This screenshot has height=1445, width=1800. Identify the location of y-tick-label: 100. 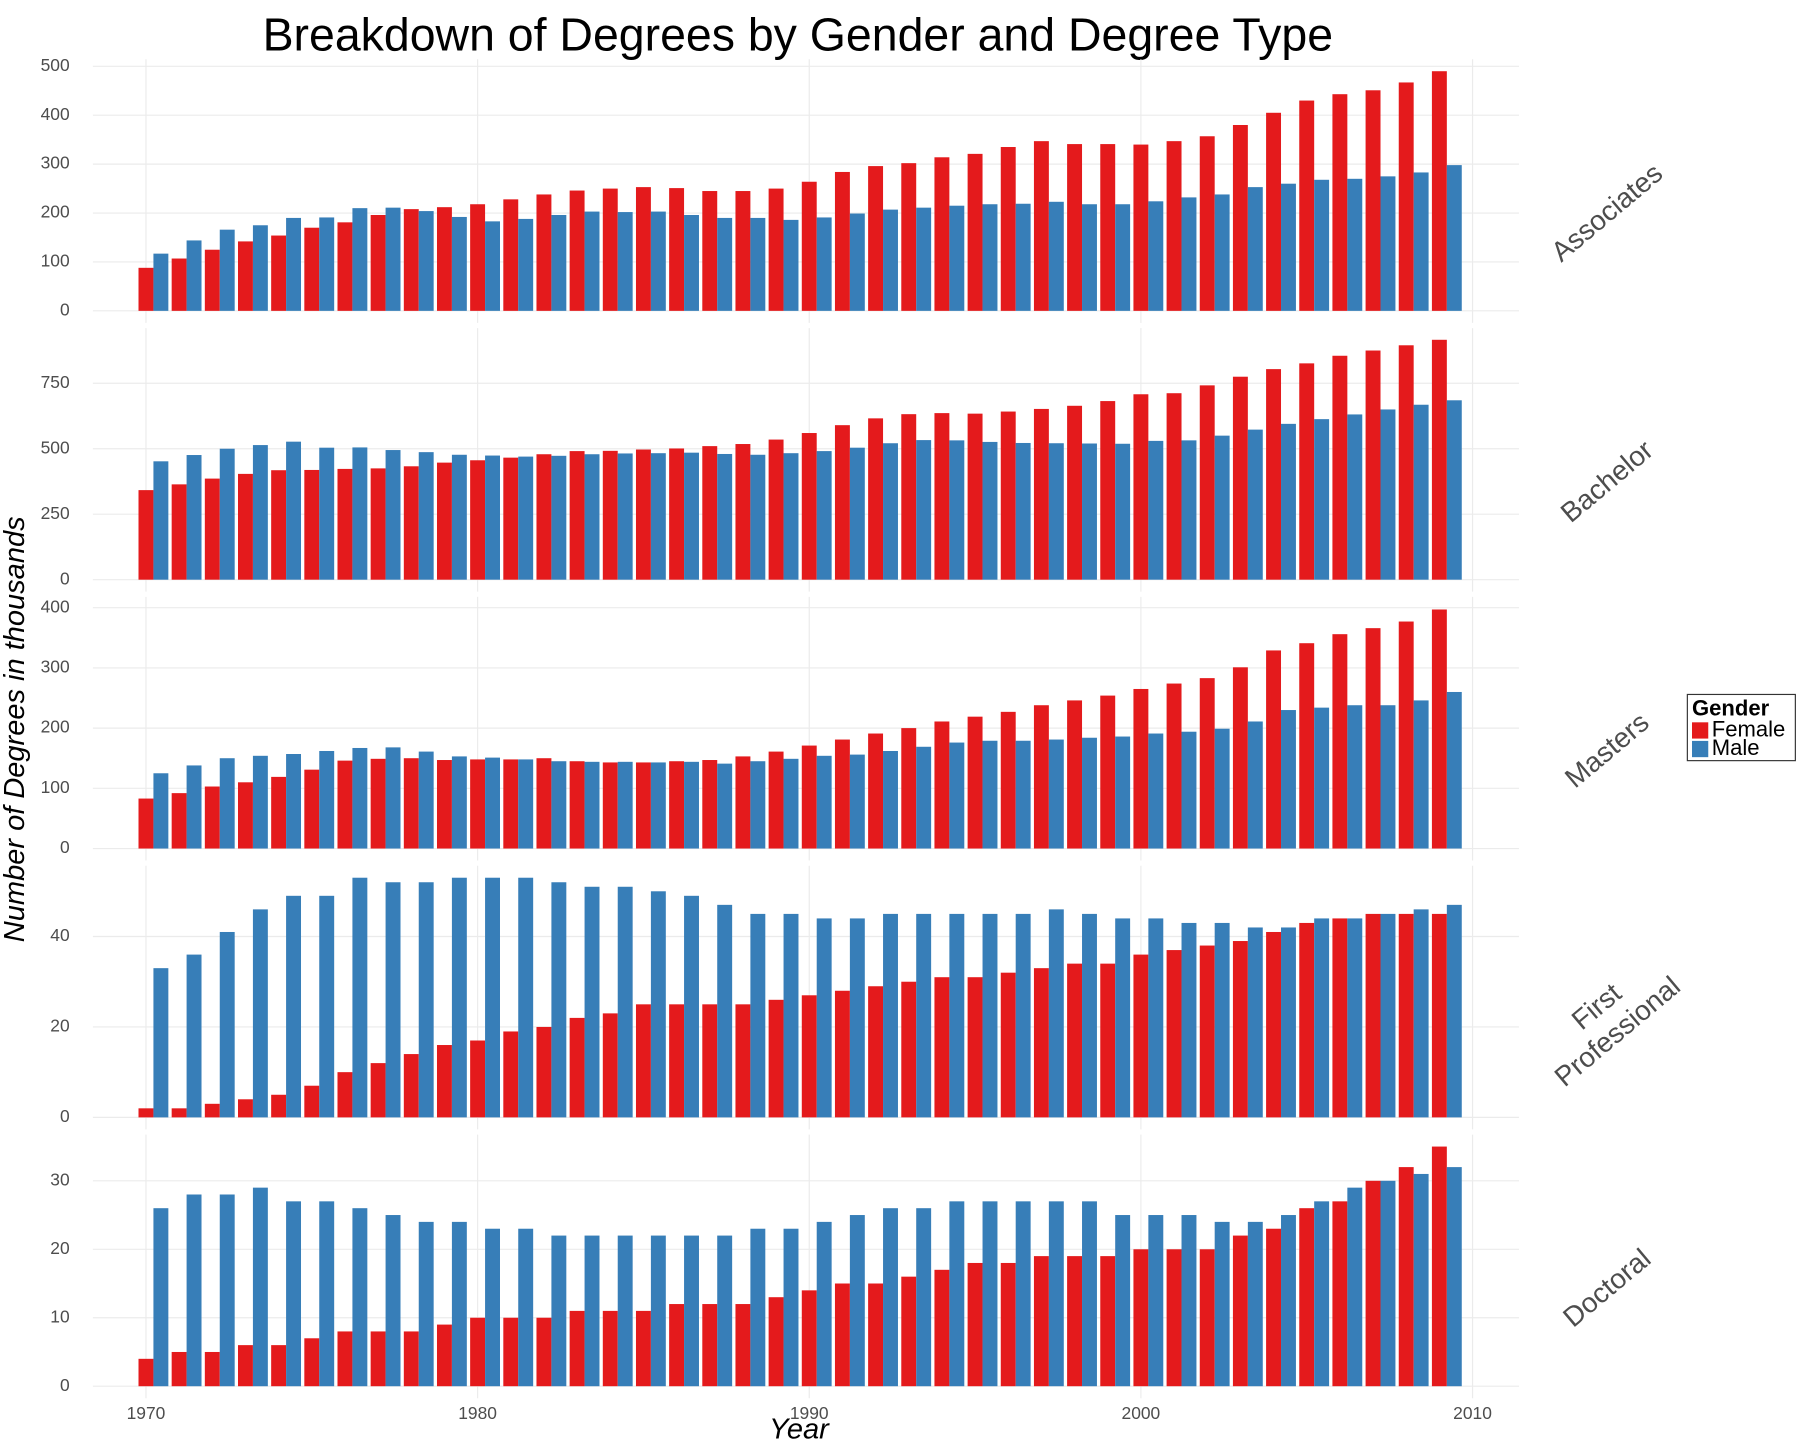
(55, 261).